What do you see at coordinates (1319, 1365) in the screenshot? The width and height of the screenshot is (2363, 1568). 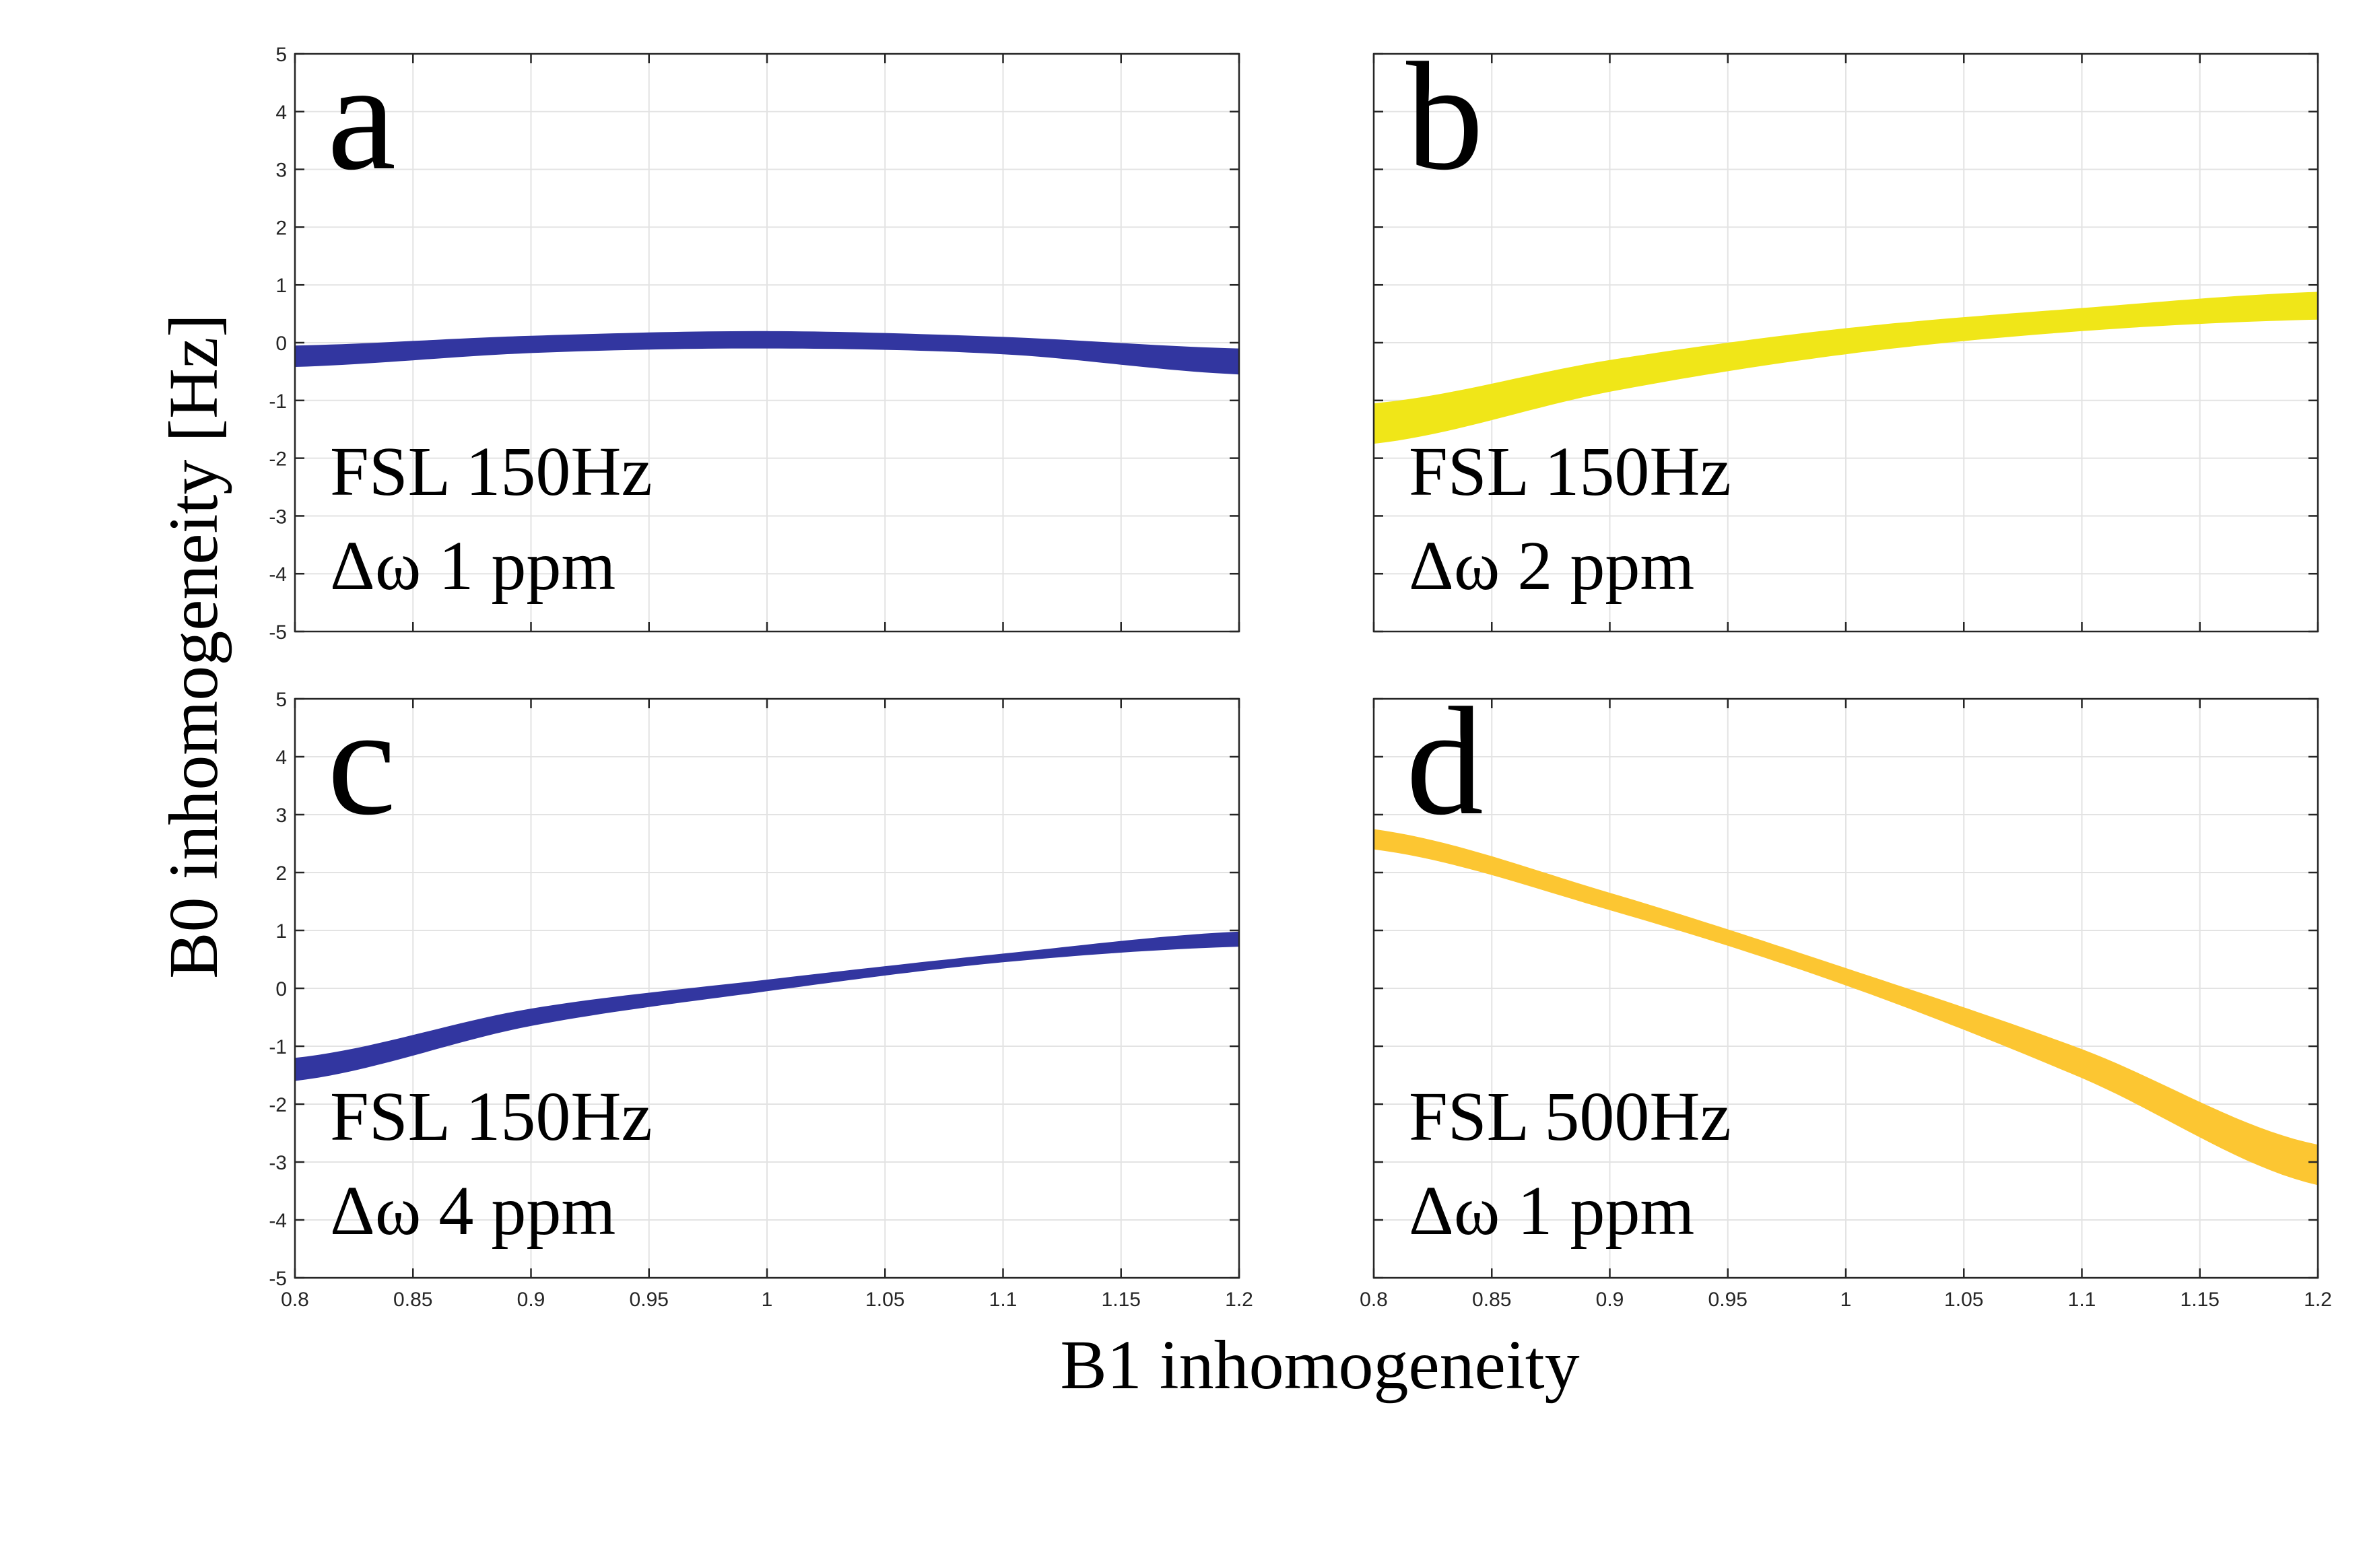 I see `x-axis-title: B1 inhomogeneity` at bounding box center [1319, 1365].